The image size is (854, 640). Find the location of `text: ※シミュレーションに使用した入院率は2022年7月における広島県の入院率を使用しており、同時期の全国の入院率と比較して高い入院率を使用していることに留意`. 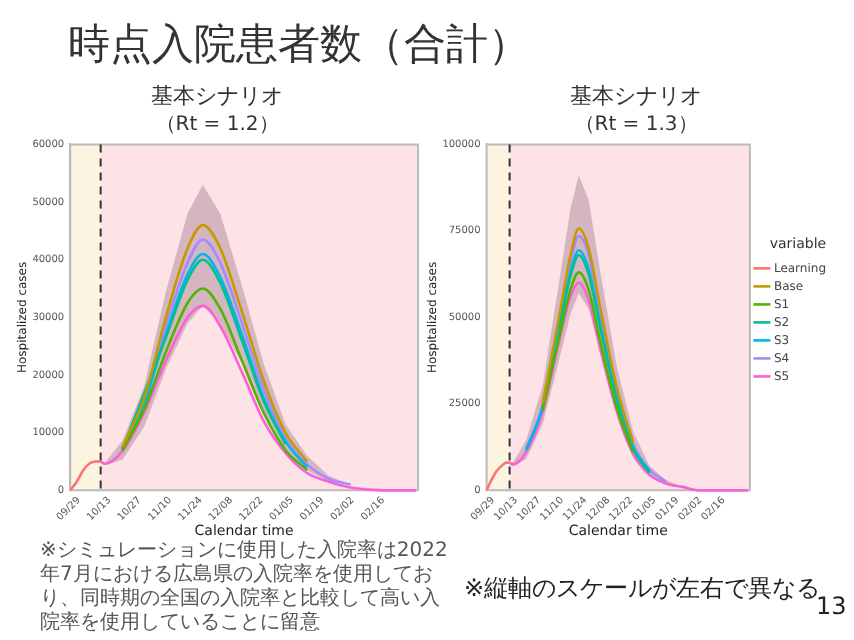

text: ※シミュレーションに使用した入院率は2022年7月における広島県の入院率を使用しており、同時期の全国の入院率と比較して高い入院率を使用していることに留意 is located at coordinates (245, 588).